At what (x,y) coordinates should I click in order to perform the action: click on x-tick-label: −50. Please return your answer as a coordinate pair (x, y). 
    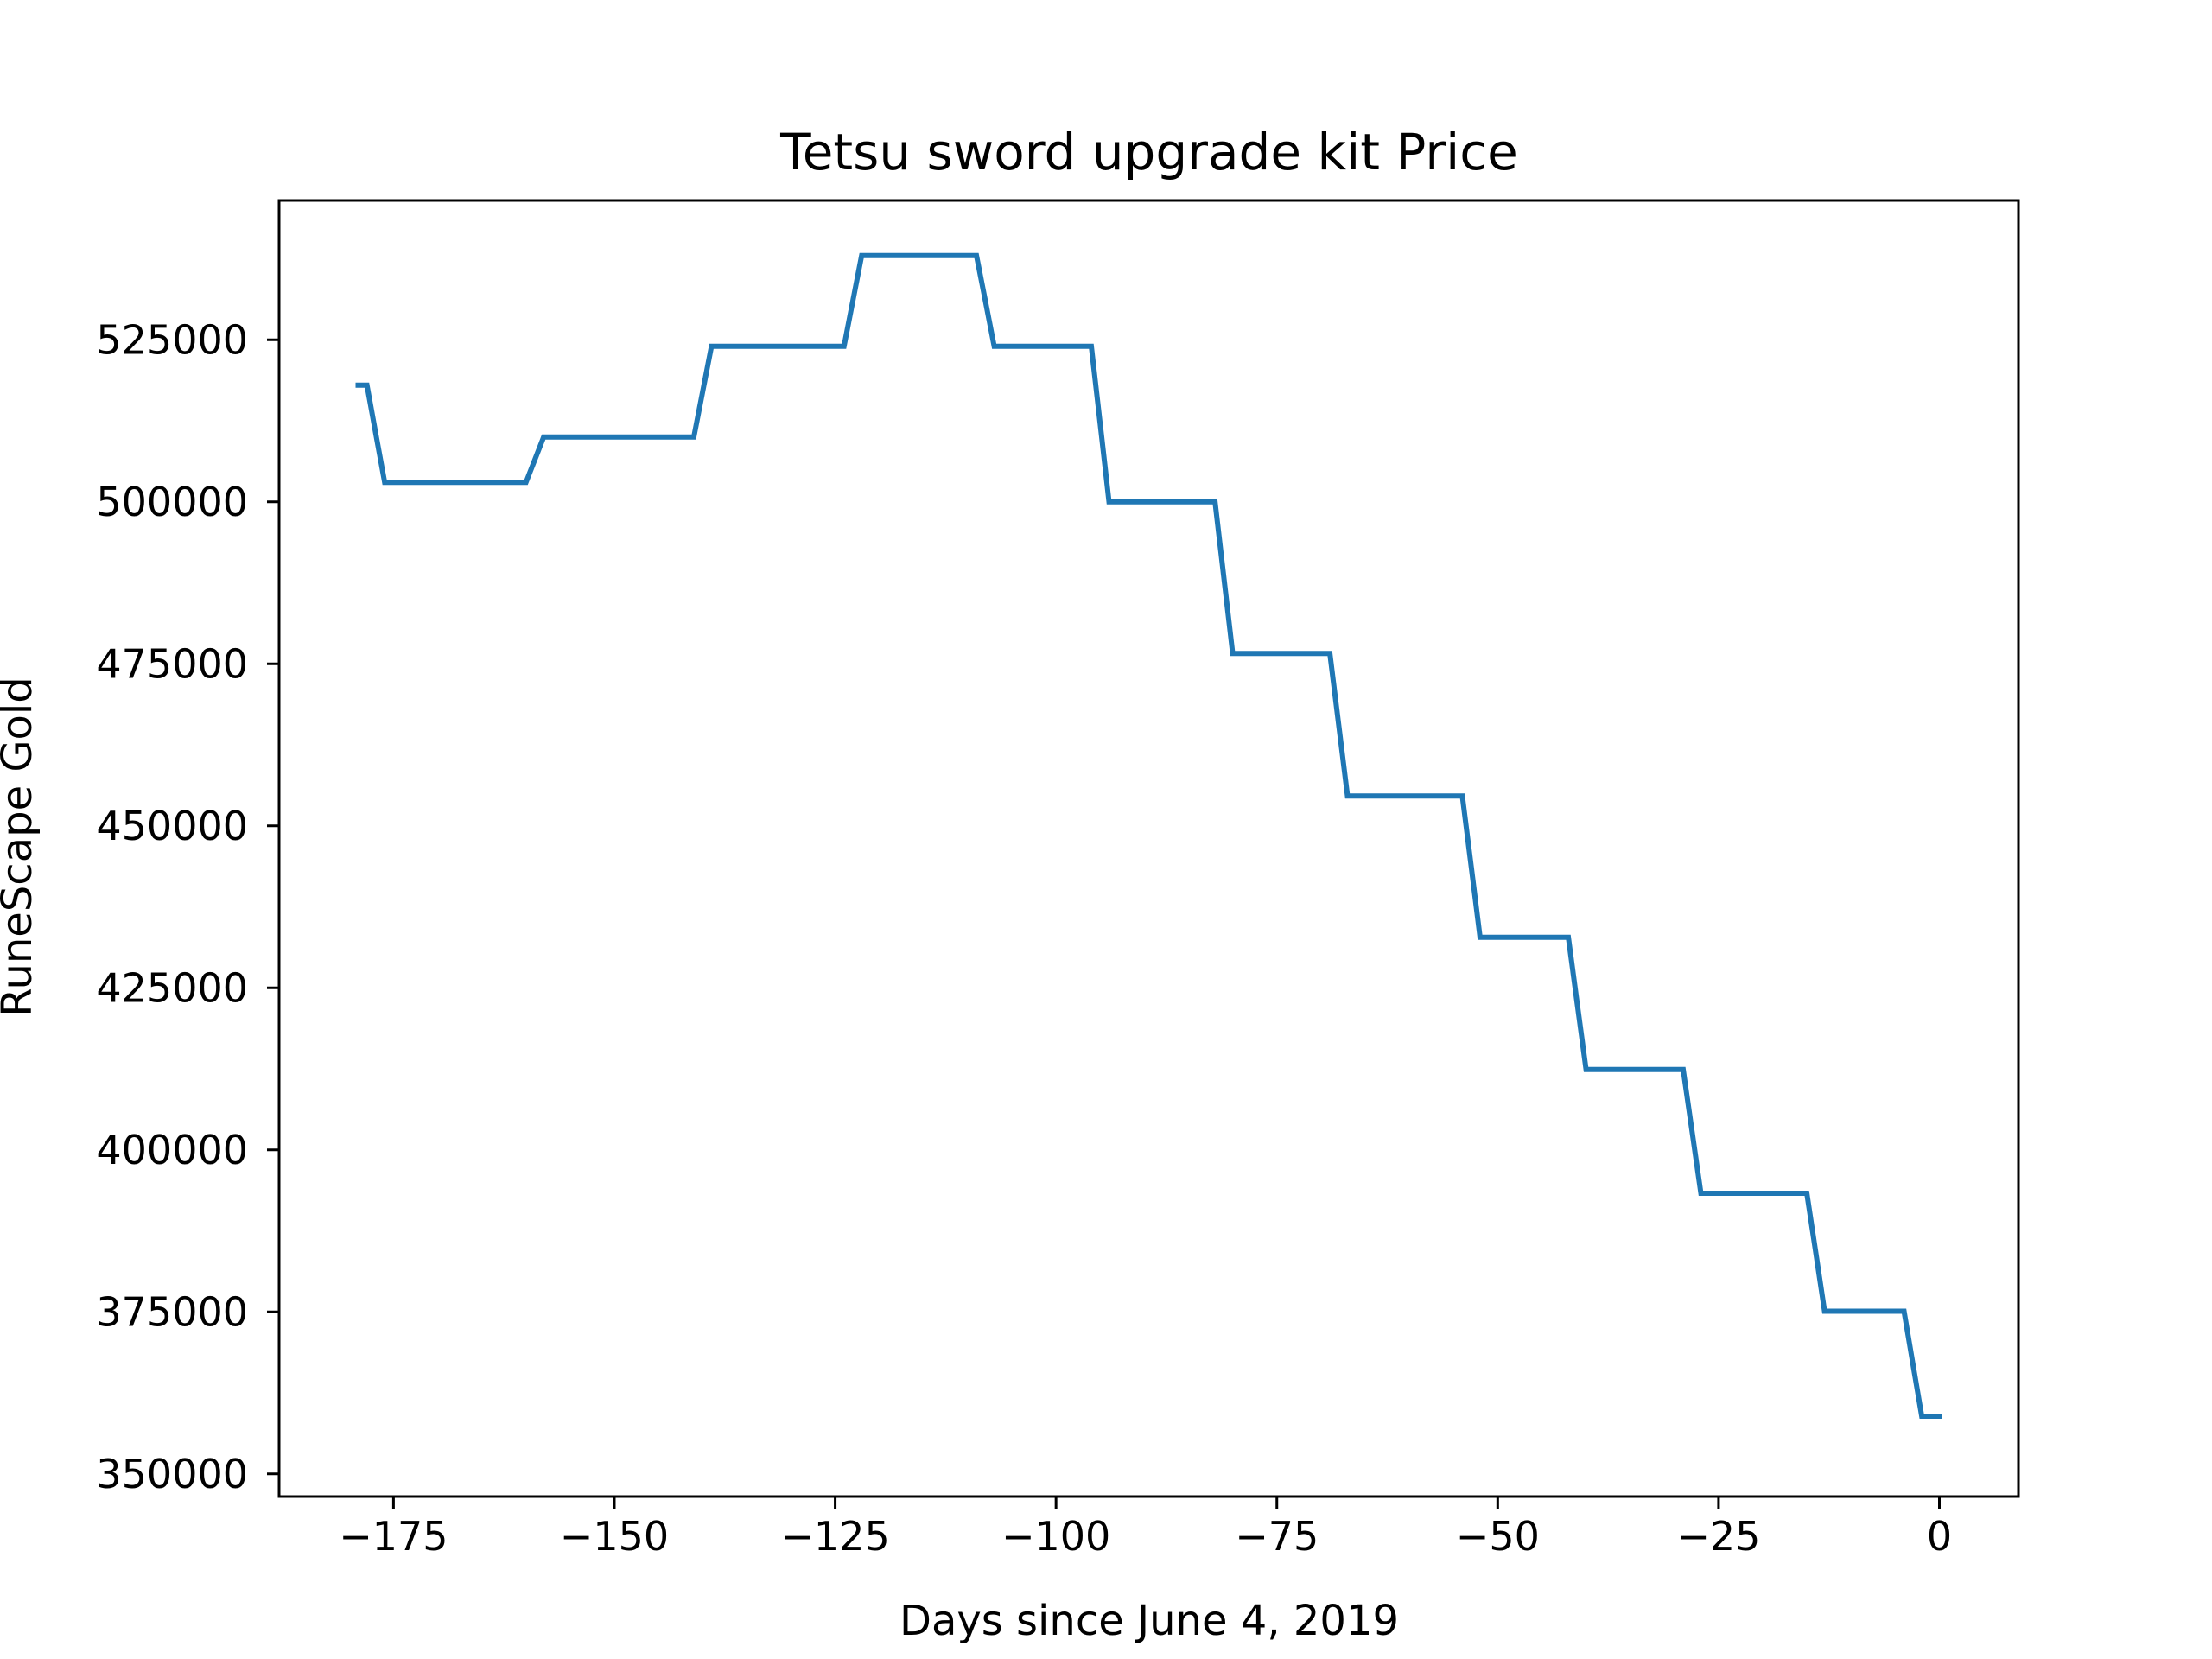
    Looking at the image, I should click on (1498, 1536).